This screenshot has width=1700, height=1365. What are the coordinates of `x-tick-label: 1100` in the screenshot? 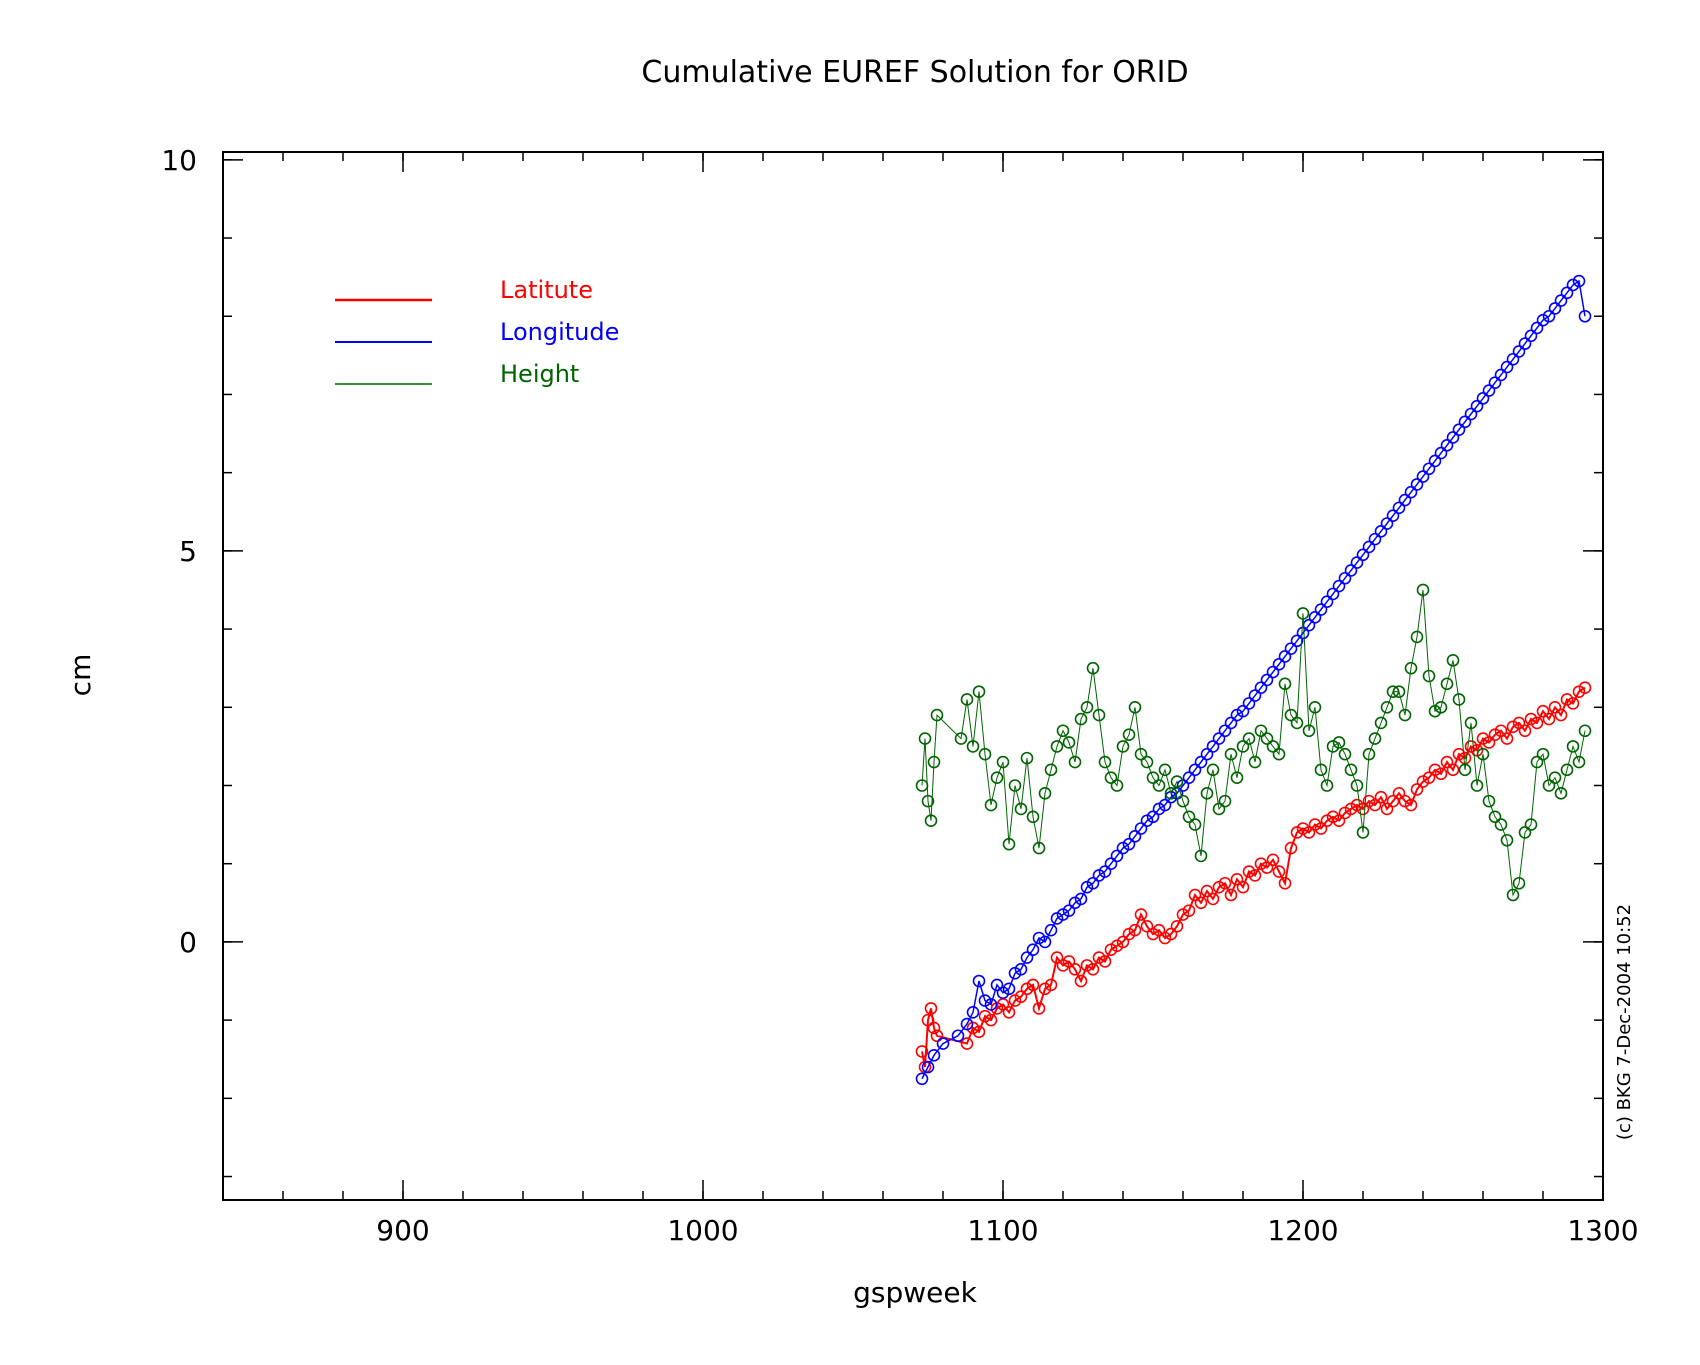 It's located at (1002, 1230).